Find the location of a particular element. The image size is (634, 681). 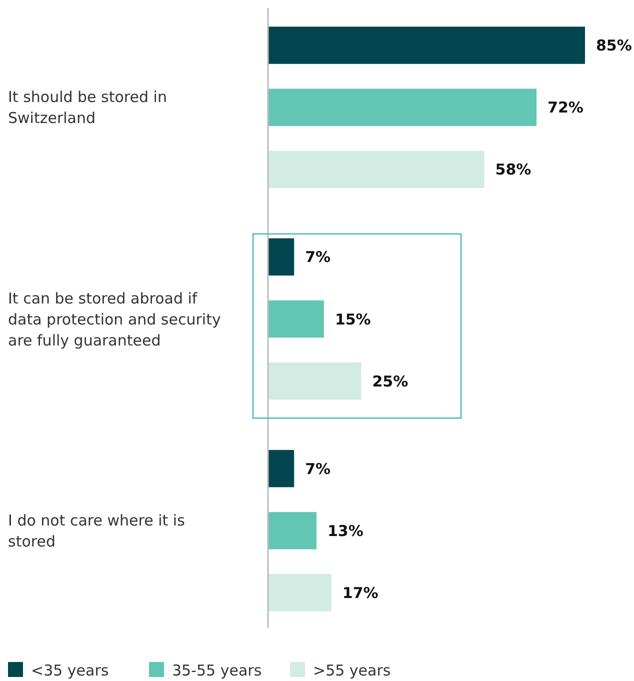

y-tick-label: I do not care where it is stored is located at coordinates (97, 530).